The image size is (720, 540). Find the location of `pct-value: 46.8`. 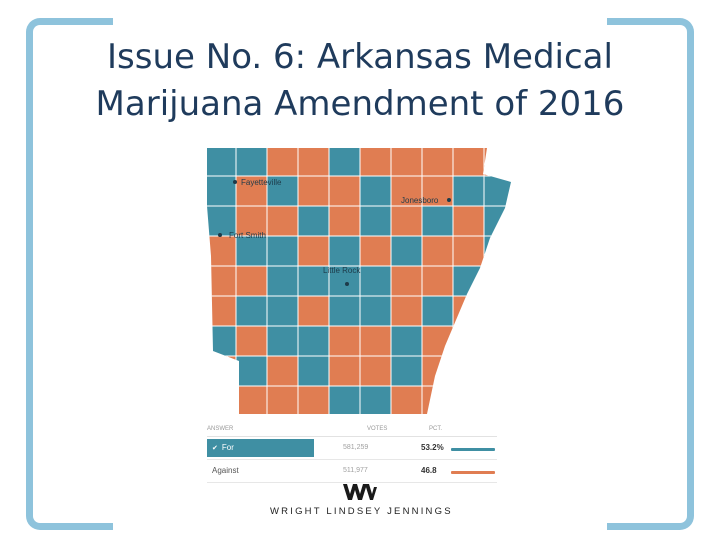

pct-value: 46.8 is located at coordinates (429, 470).